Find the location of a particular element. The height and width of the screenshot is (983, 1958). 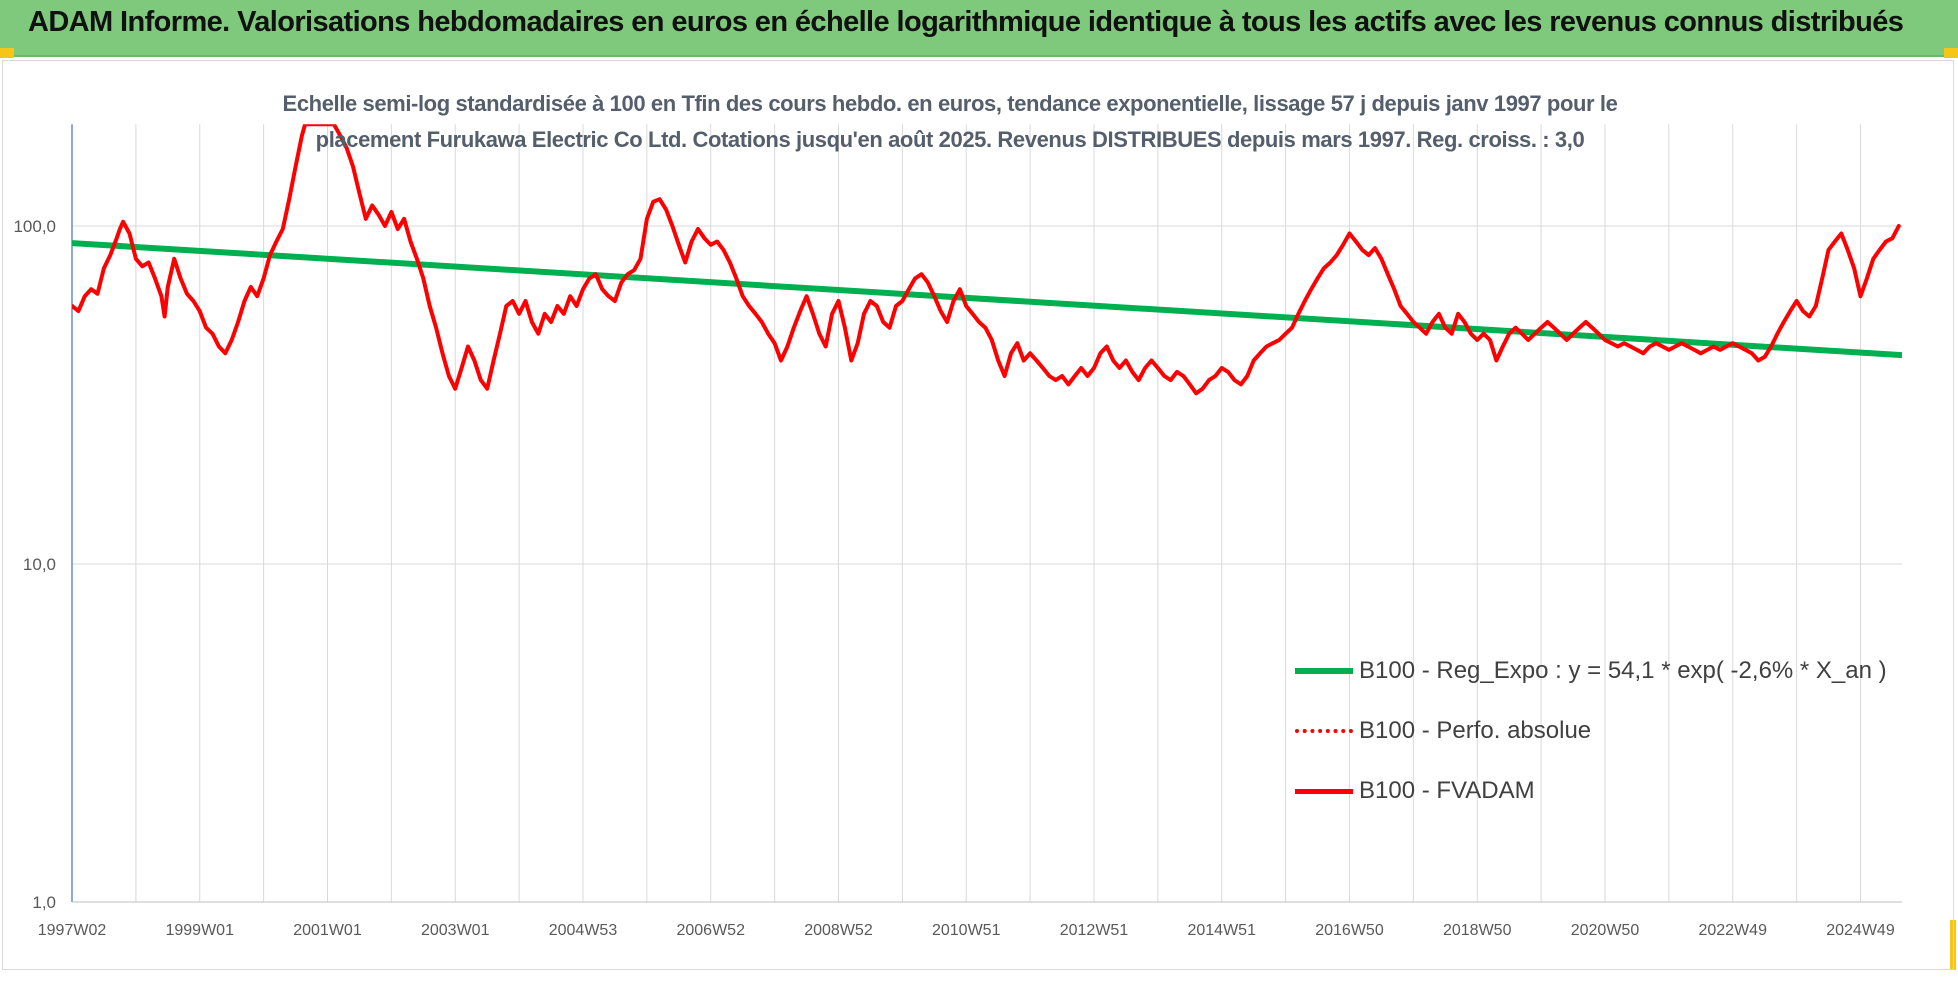

x-tick-label: 2018W50 is located at coordinates (1477, 930).